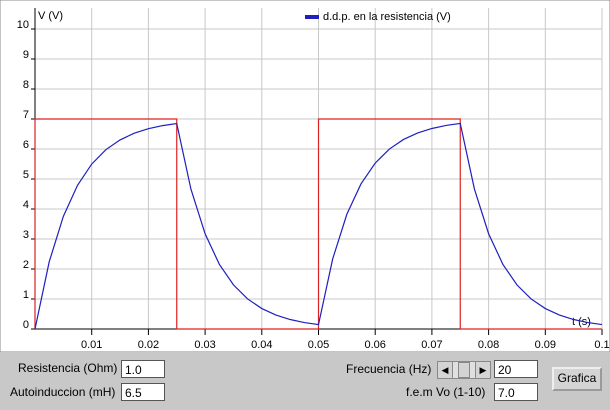  Describe the element at coordinates (545, 345) in the screenshot. I see `x-tick-label: 0.09` at that location.